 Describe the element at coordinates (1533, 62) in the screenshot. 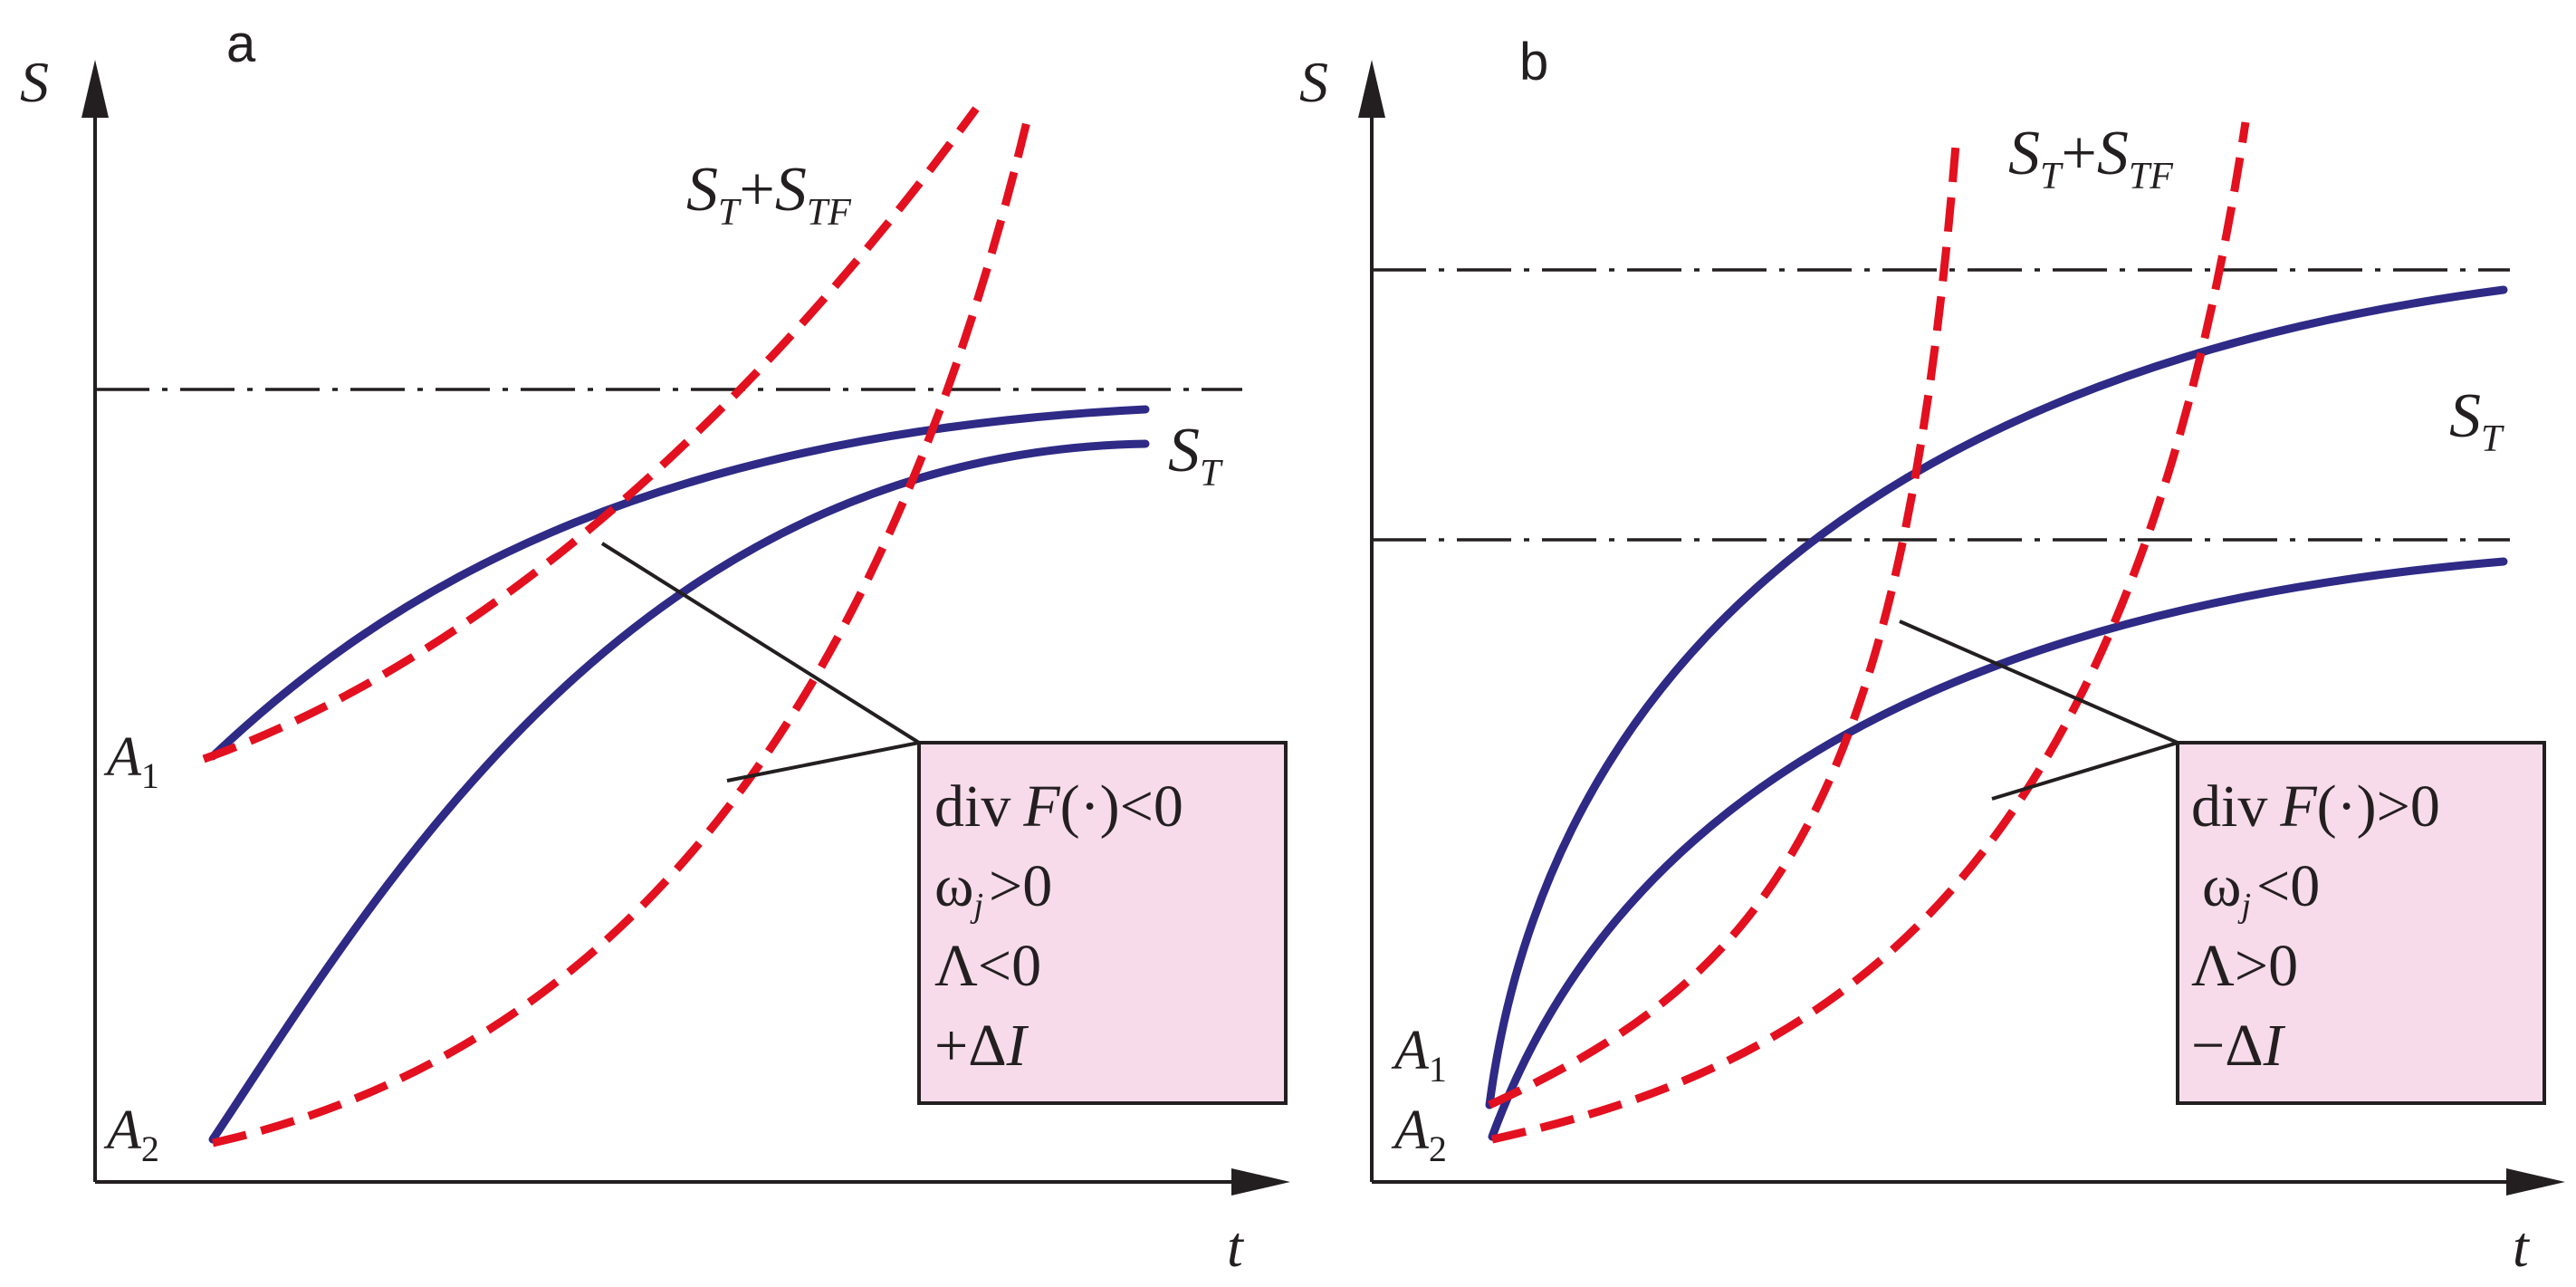

I see `panel-b-label: b` at that location.